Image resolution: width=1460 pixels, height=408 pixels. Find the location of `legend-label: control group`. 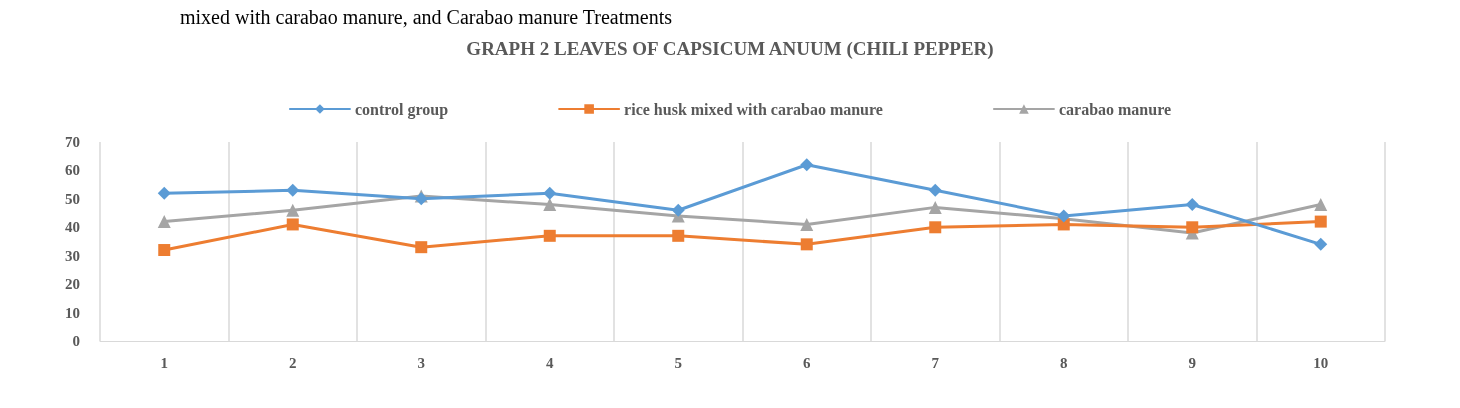

legend-label: control group is located at coordinates (401, 109).